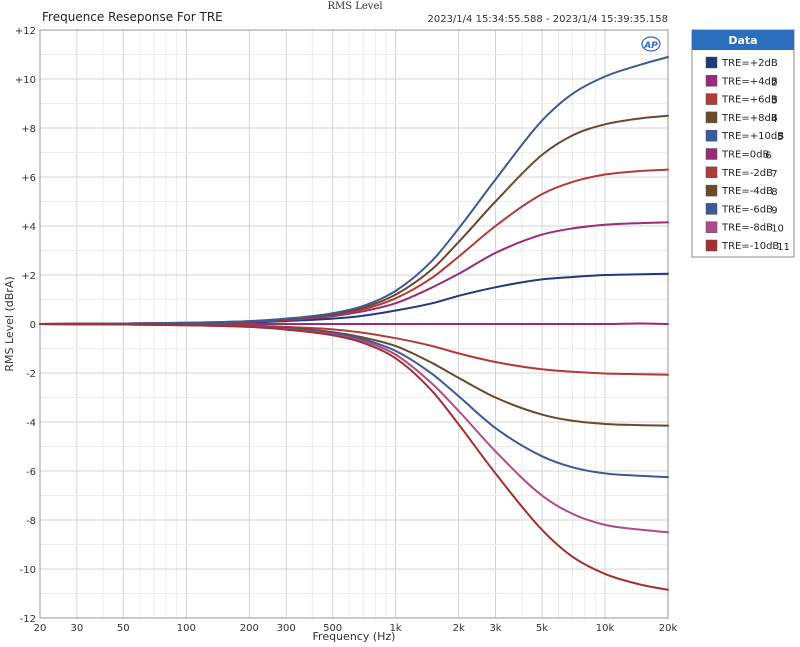 The width and height of the screenshot is (800, 647). I want to click on legend-entry: TRE=-10dB, so click(750, 246).